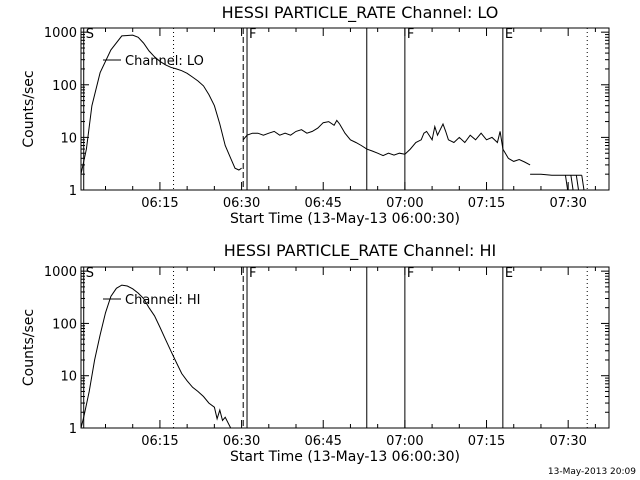 The width and height of the screenshot is (640, 480). I want to click on marker-label-lo-0: S, so click(90, 34).